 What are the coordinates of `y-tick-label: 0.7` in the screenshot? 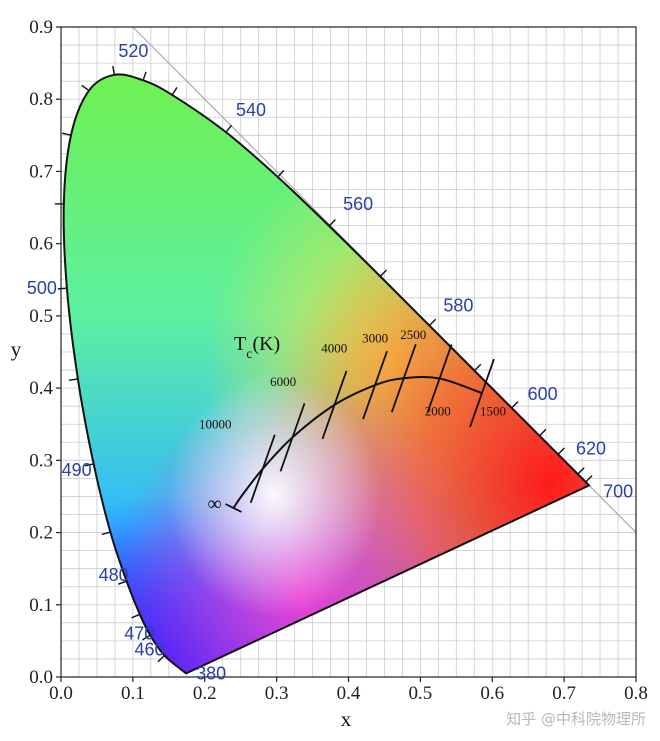 It's located at (41, 171).